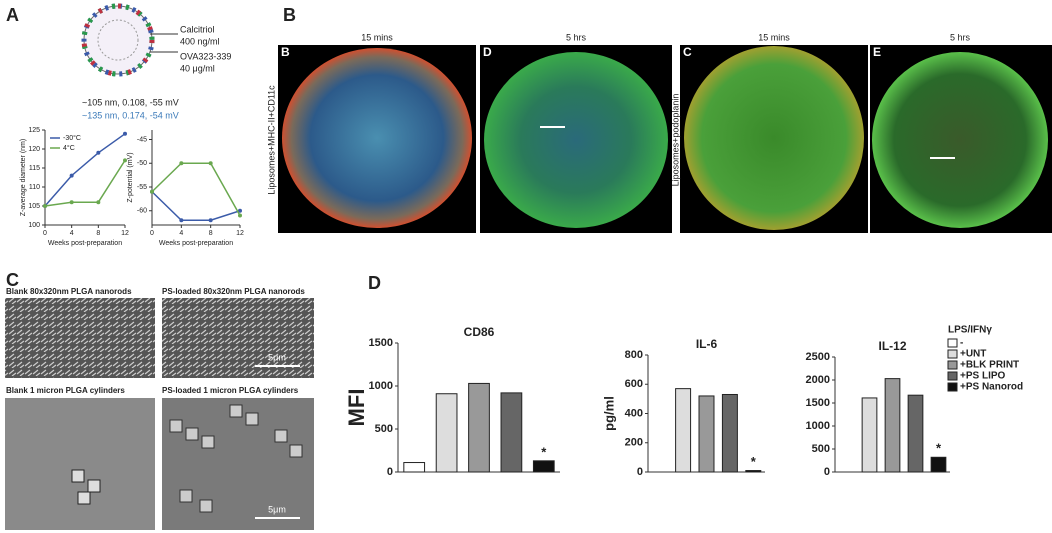 The width and height of the screenshot is (1052, 533). What do you see at coordinates (374, 283) in the screenshot?
I see `panel-label: D` at bounding box center [374, 283].